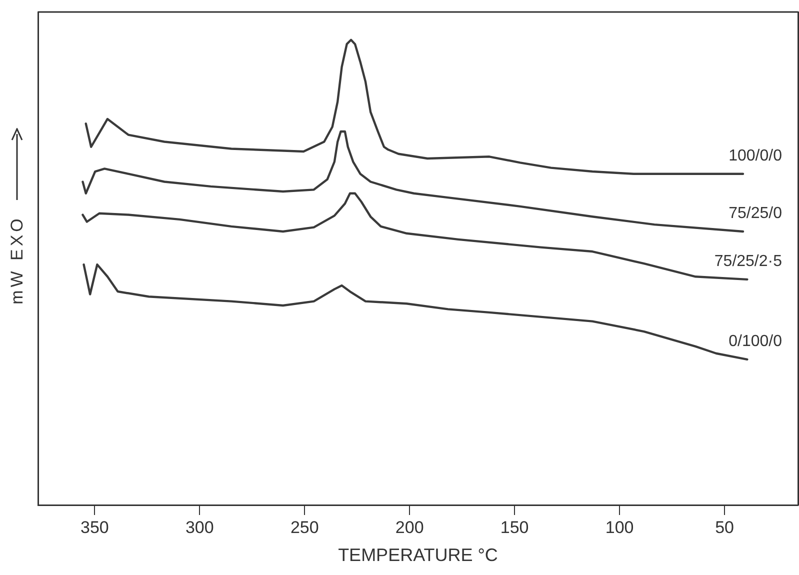 The width and height of the screenshot is (799, 575). What do you see at coordinates (748, 261) in the screenshot?
I see `series-label: 75/25/2·5` at bounding box center [748, 261].